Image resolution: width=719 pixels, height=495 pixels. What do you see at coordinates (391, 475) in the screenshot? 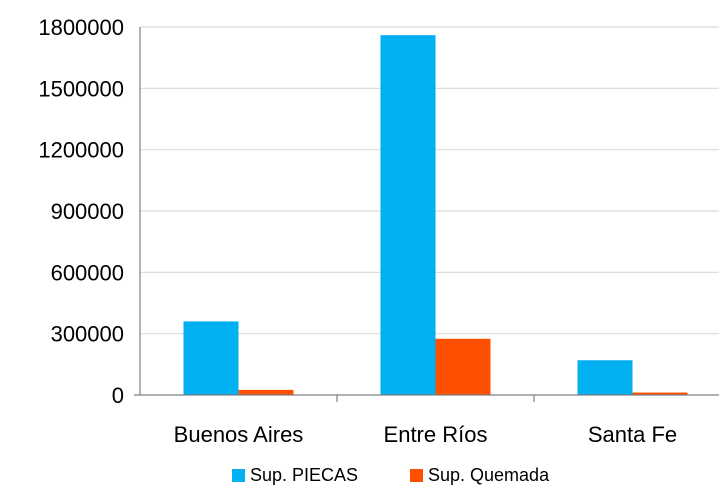
I see `legend: Sup. PIECAS Sup. Quemada` at bounding box center [391, 475].